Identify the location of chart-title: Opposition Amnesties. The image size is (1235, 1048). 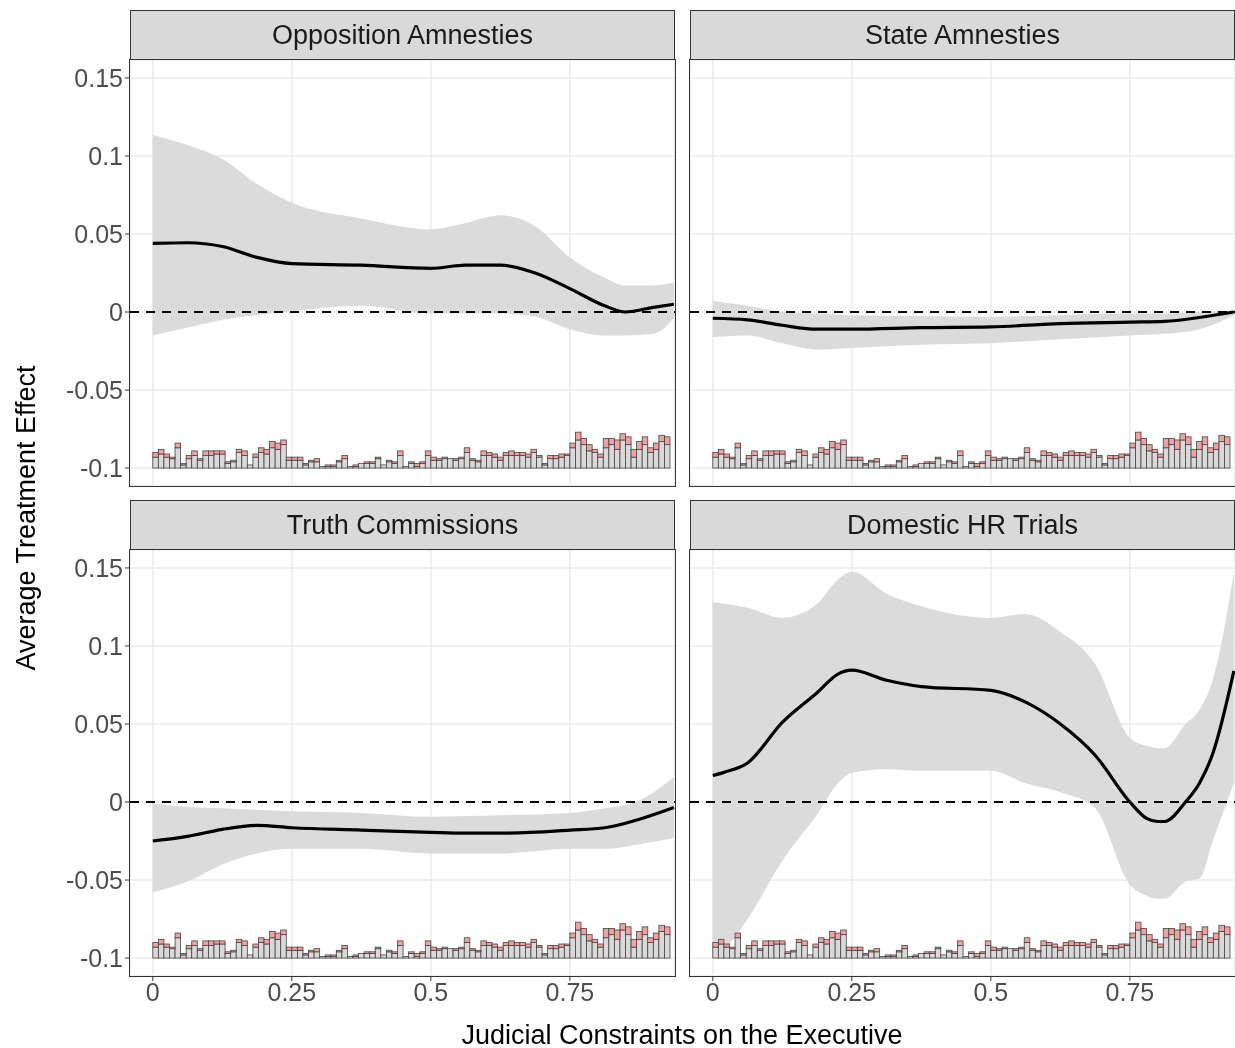
(402, 35).